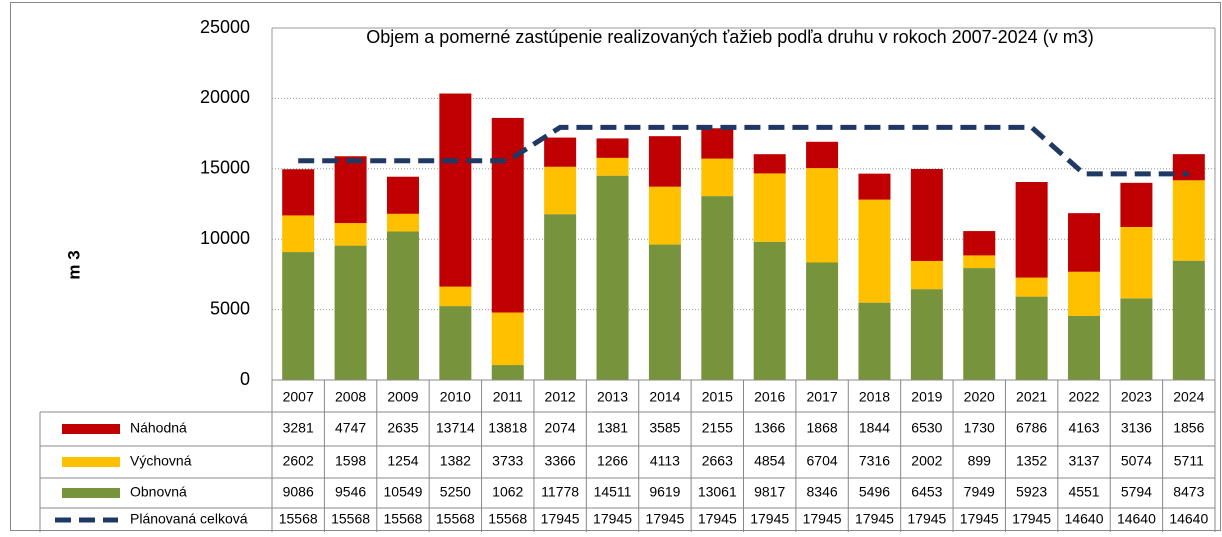 This screenshot has width=1222, height=537. I want to click on table-value: 1352, so click(1031, 461).